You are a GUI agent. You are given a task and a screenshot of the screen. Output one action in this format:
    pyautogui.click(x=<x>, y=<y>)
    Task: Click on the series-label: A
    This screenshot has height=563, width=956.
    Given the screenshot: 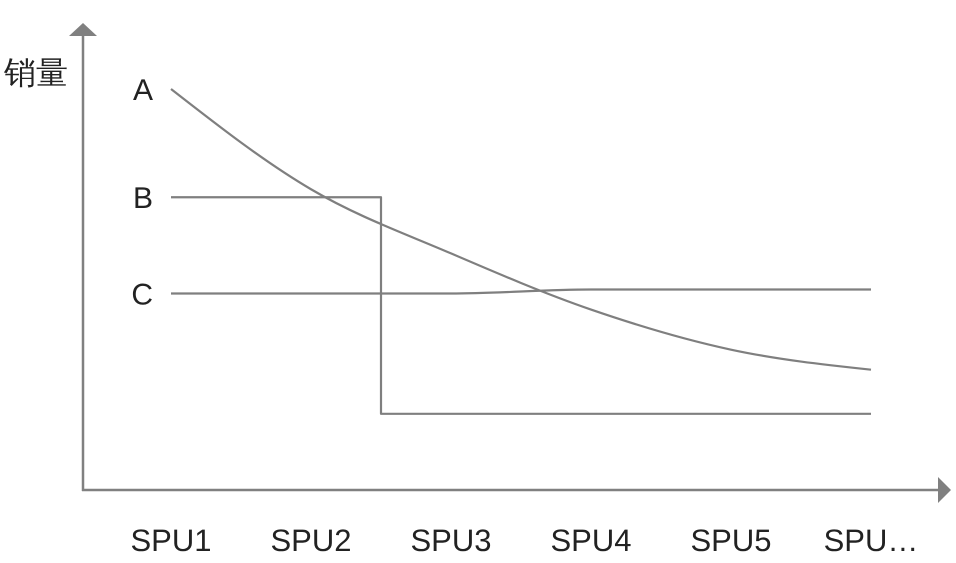 What is the action you would take?
    pyautogui.click(x=142, y=90)
    